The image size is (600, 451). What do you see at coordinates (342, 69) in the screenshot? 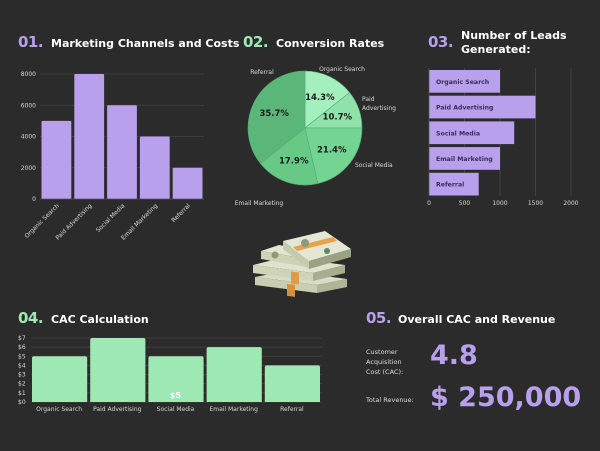
I see `pie-category-label: Organic Search` at bounding box center [342, 69].